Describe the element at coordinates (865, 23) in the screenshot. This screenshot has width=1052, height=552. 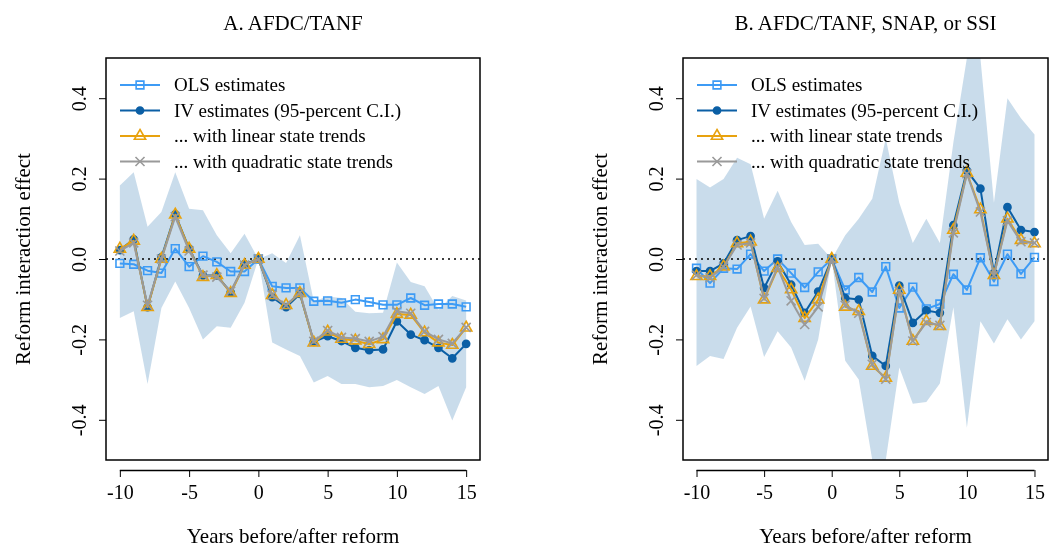
I see `chart-title: B. AFDC/TANF, SNAP, or SSI` at that location.